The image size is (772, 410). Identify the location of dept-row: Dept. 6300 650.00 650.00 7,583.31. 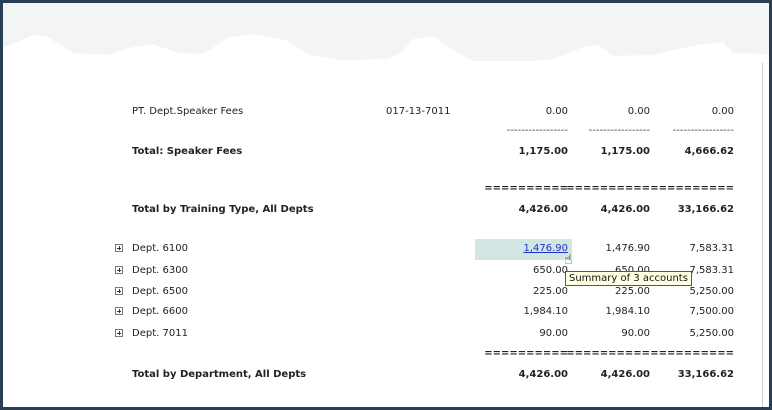
(386, 271).